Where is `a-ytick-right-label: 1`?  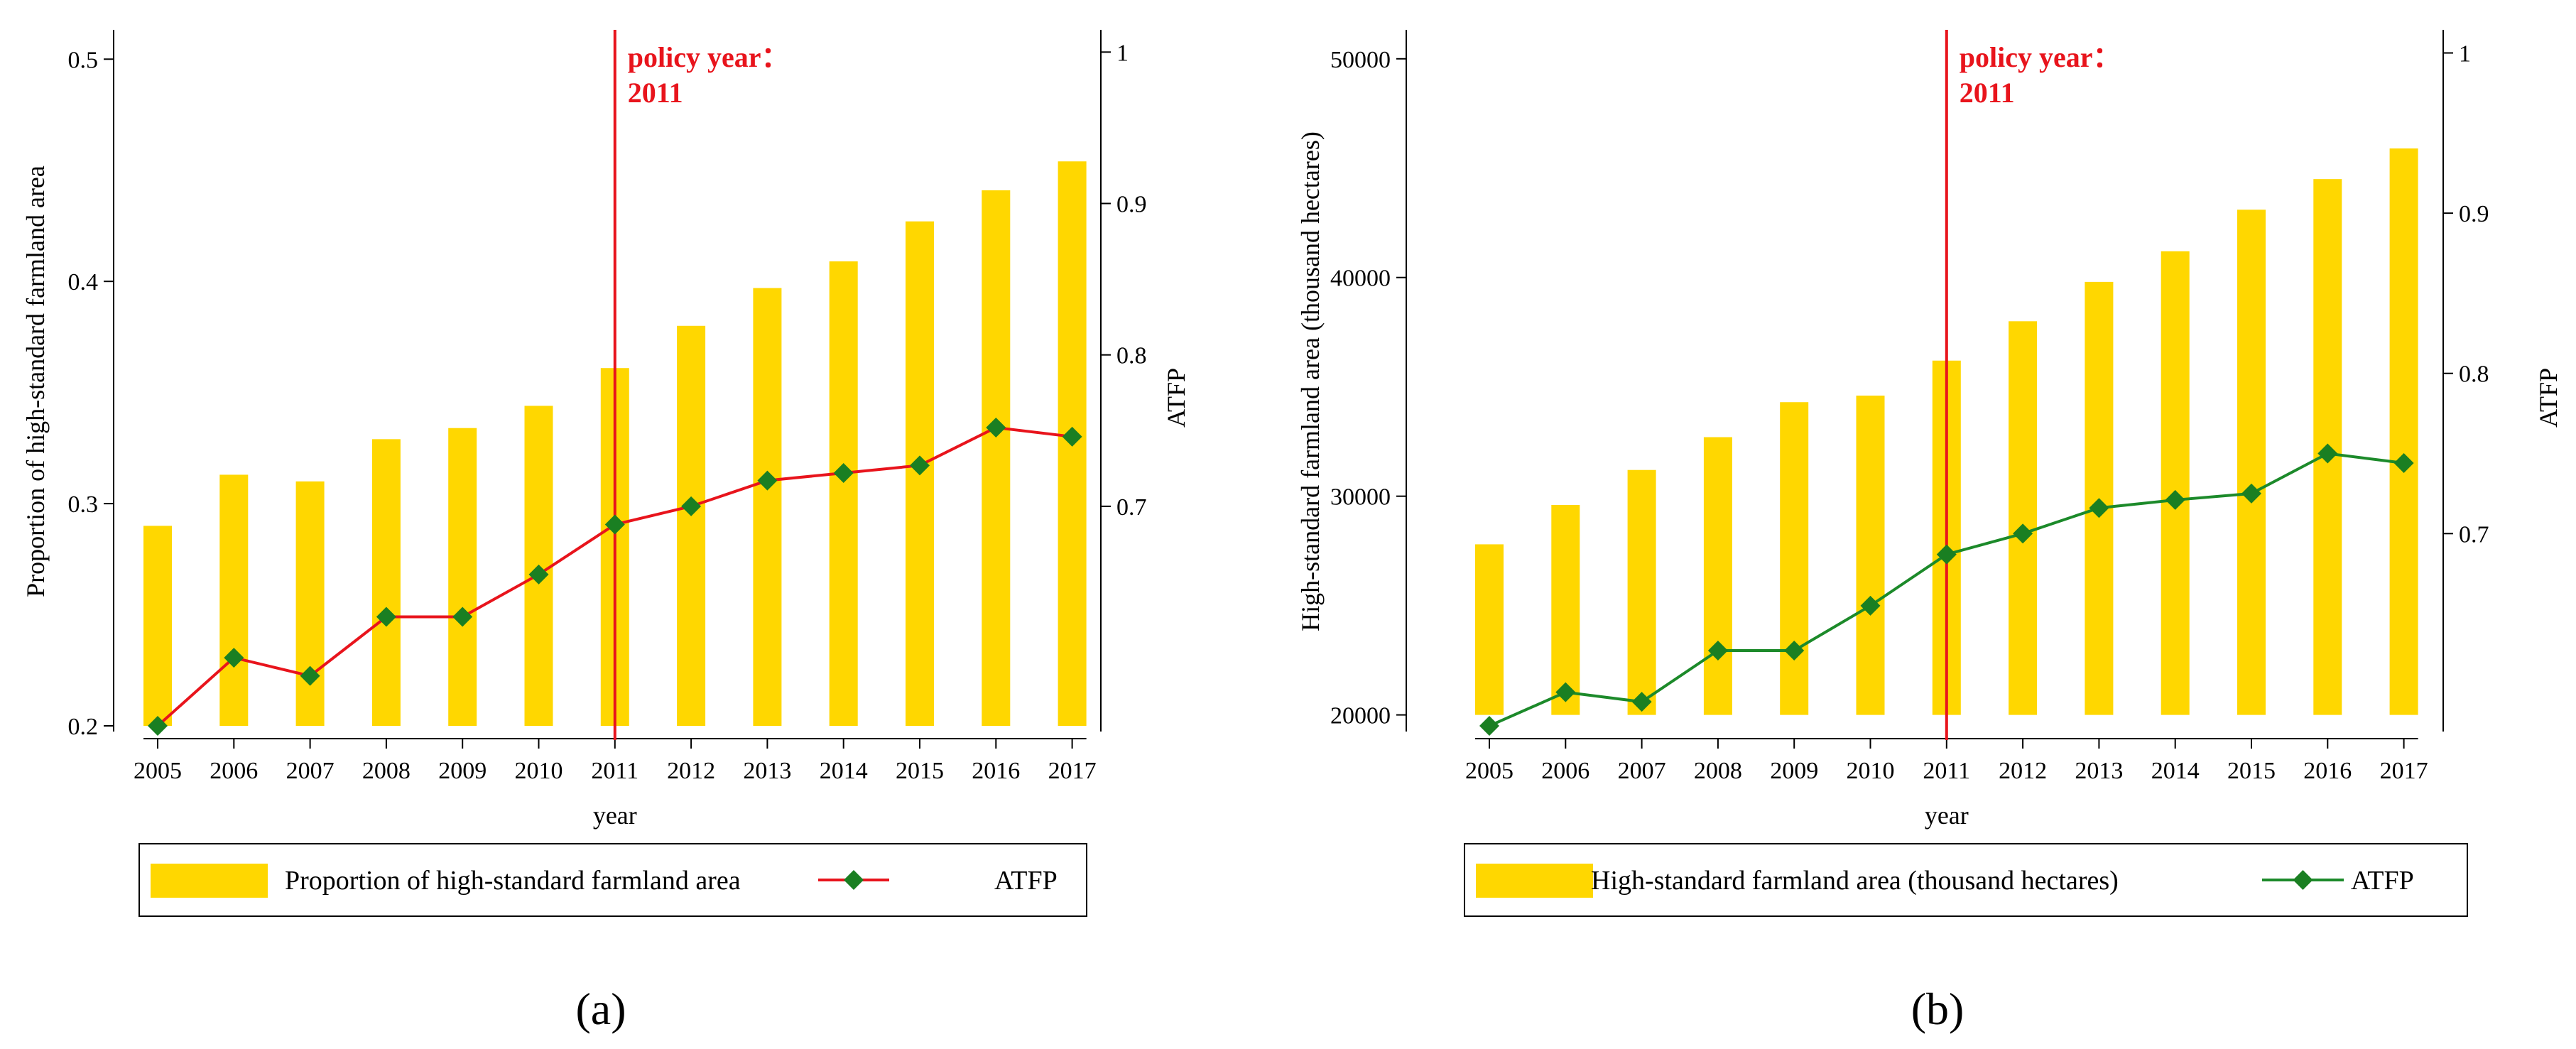 a-ytick-right-label: 1 is located at coordinates (1122, 53).